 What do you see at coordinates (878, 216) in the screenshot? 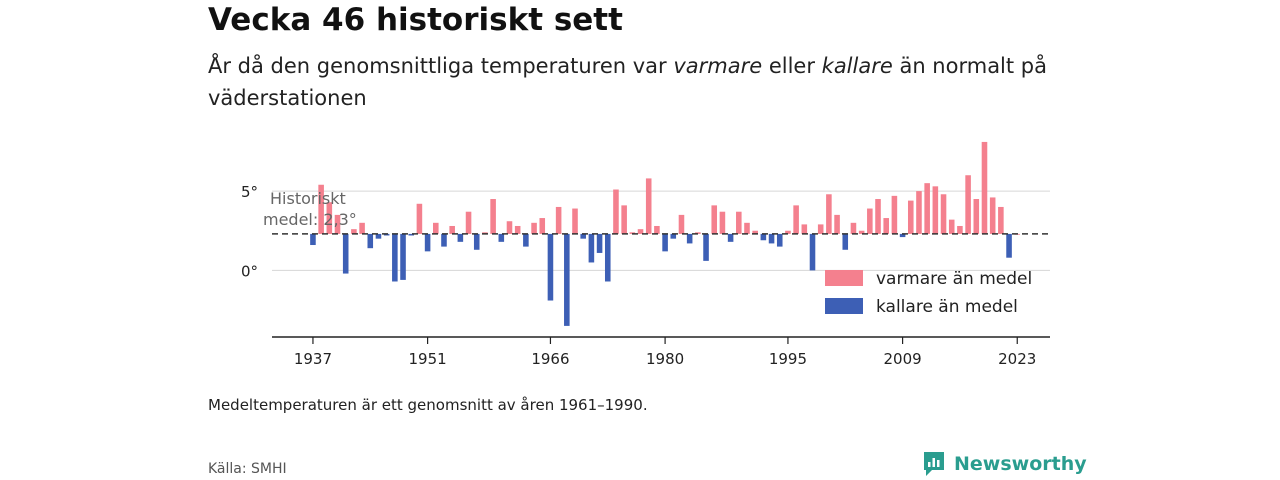
I see `bar-2006` at bounding box center [878, 216].